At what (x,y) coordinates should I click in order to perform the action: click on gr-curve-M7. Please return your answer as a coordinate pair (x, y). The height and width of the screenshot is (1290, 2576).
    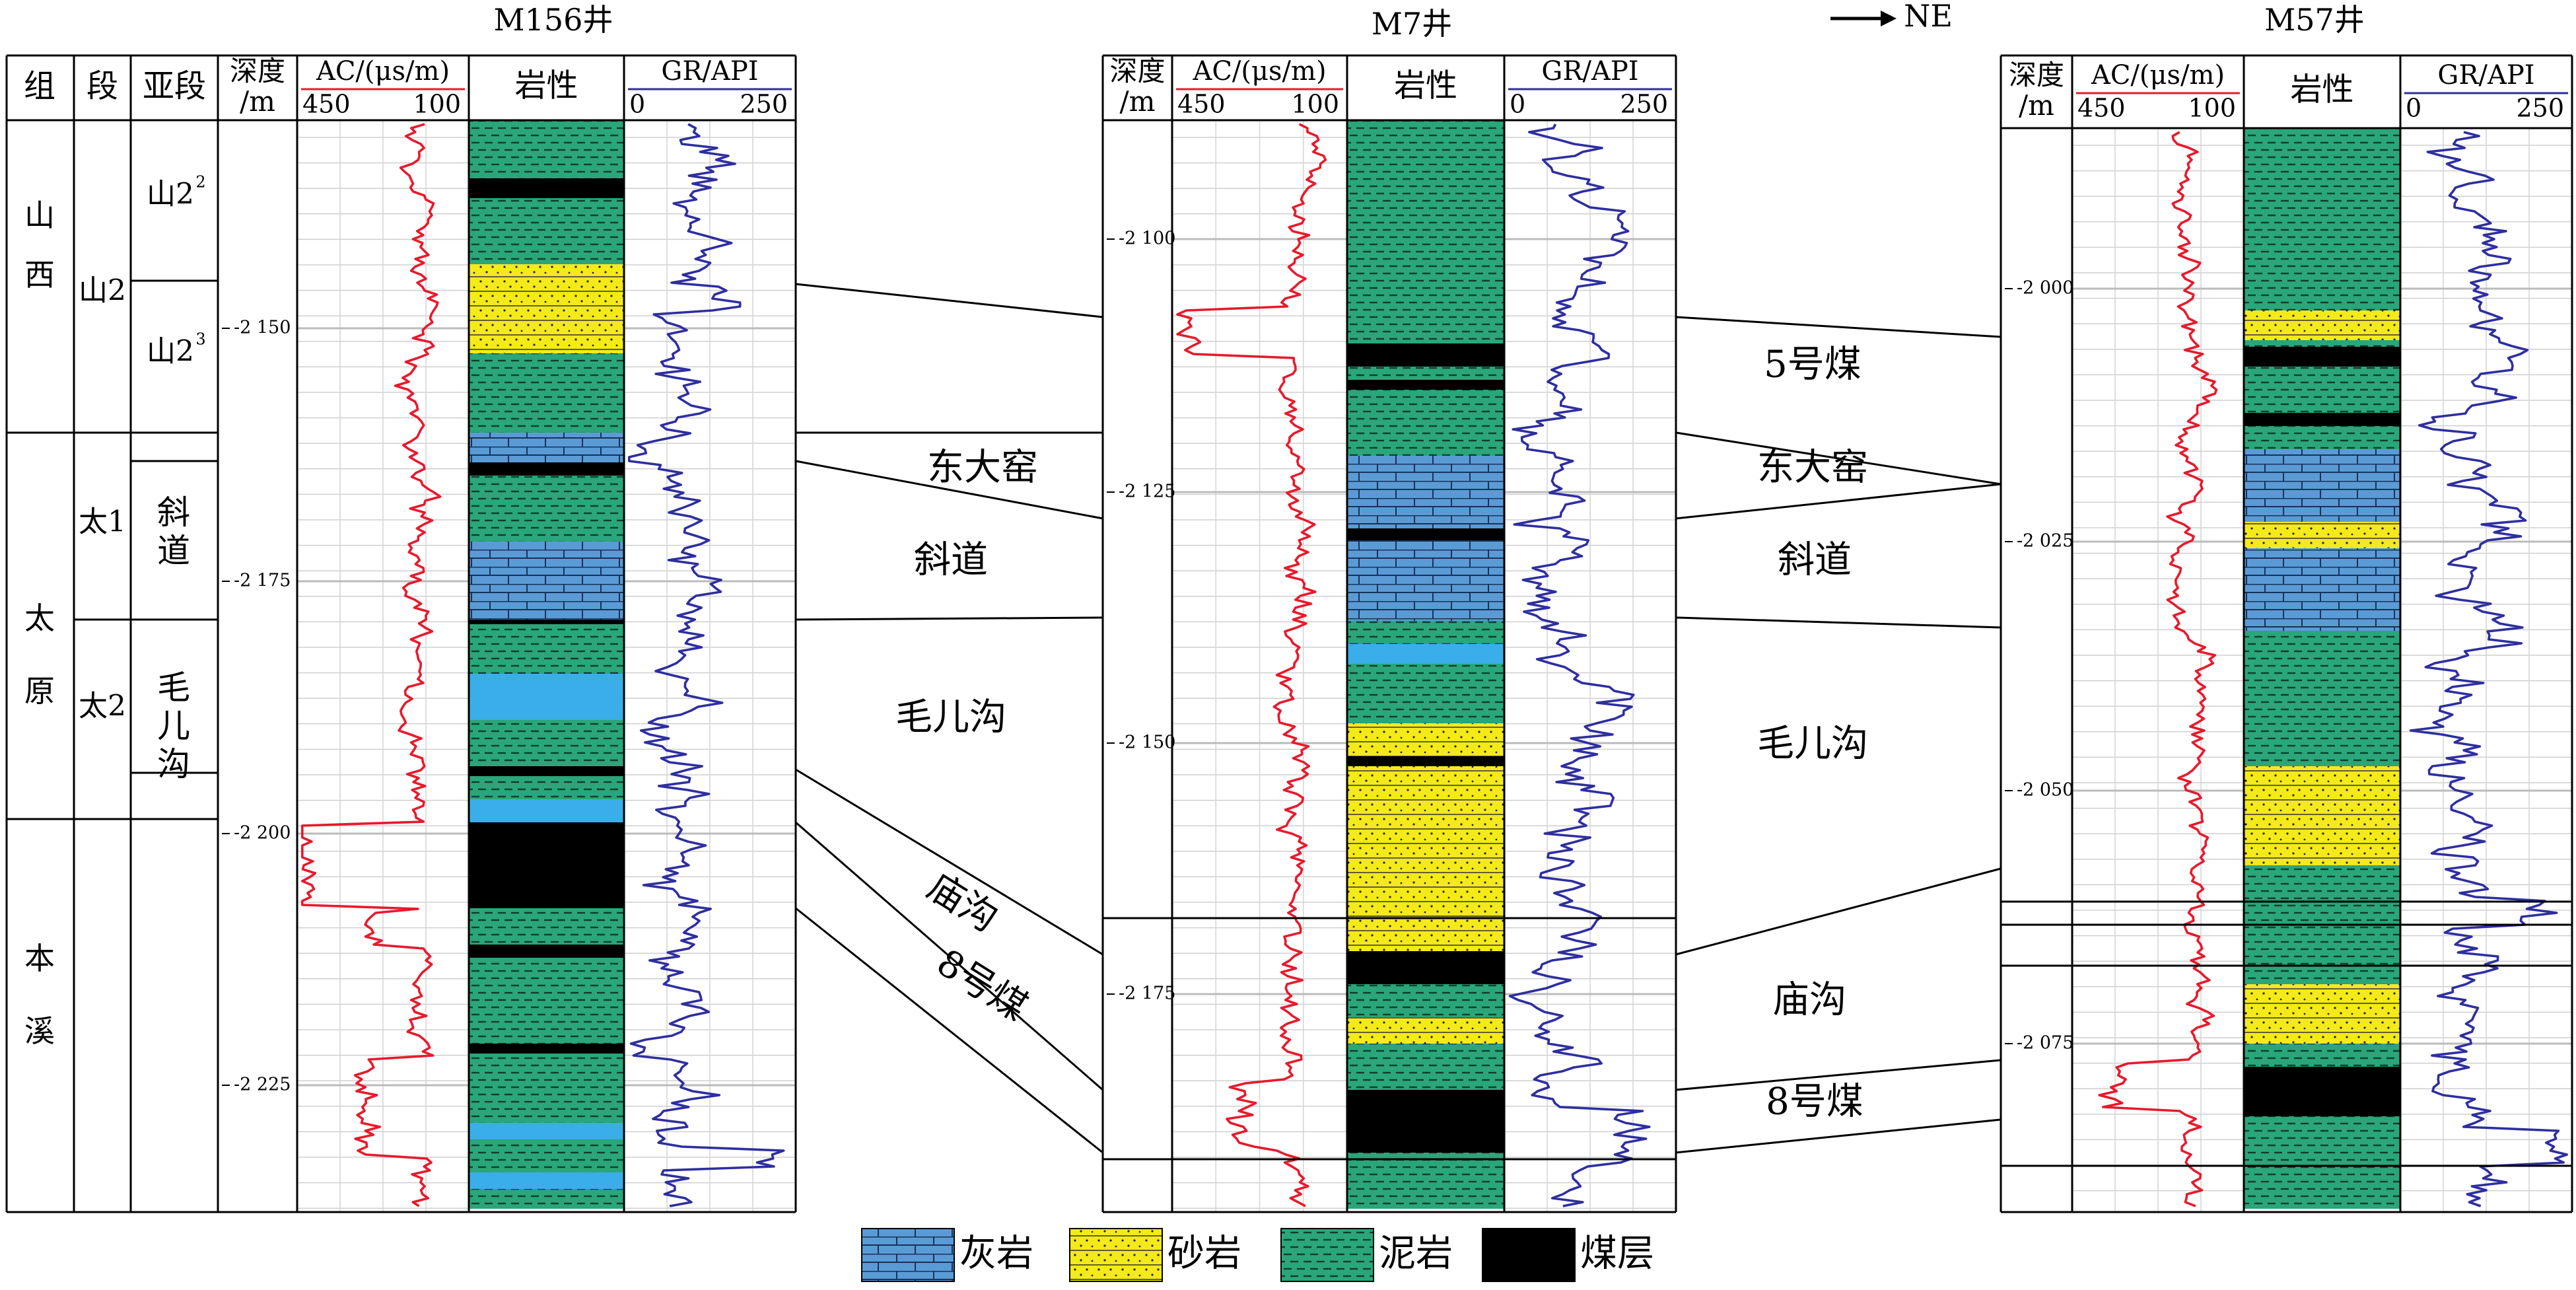
    Looking at the image, I should click on (1579, 665).